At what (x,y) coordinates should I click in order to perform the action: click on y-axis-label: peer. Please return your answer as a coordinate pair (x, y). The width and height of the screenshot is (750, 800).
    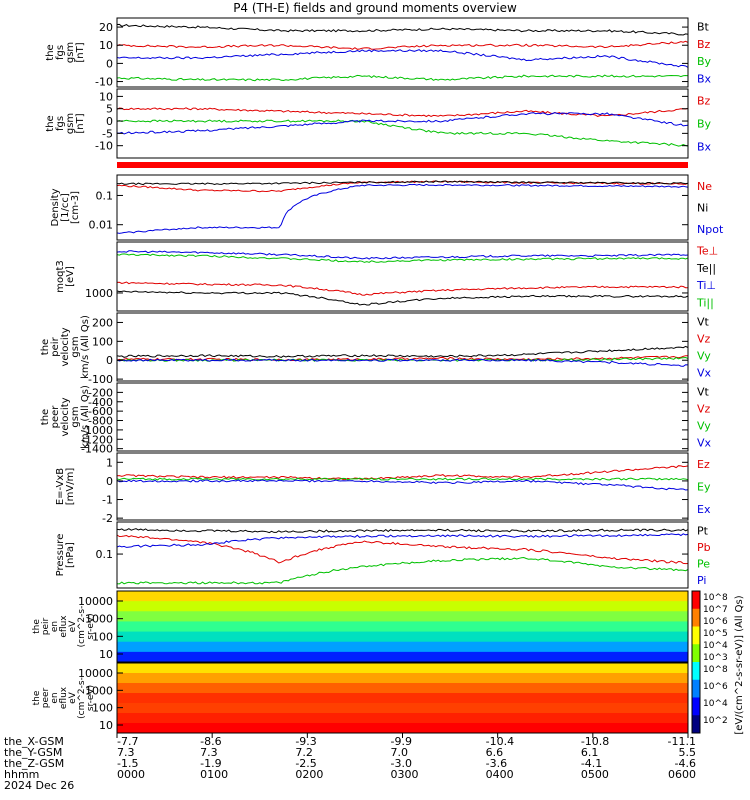
    Looking at the image, I should click on (55, 417).